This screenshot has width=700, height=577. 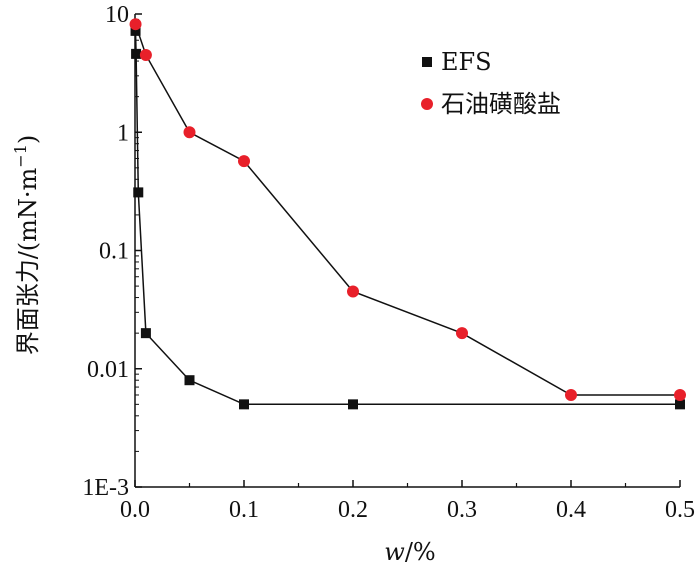 What do you see at coordinates (20, 156) in the screenshot?
I see `y-axis-title-sup: −1` at bounding box center [20, 156].